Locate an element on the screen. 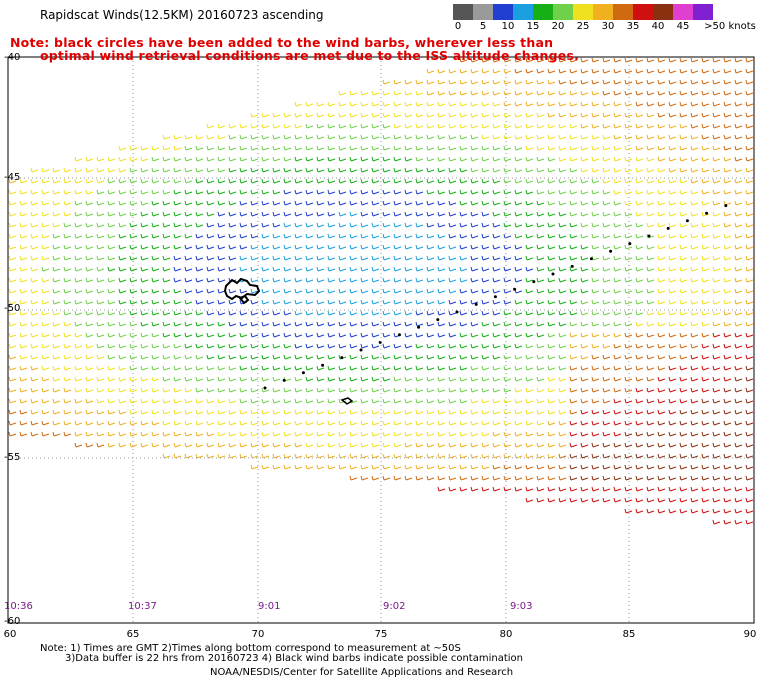 The image size is (760, 688). contamination-marker is located at coordinates (630, 244).